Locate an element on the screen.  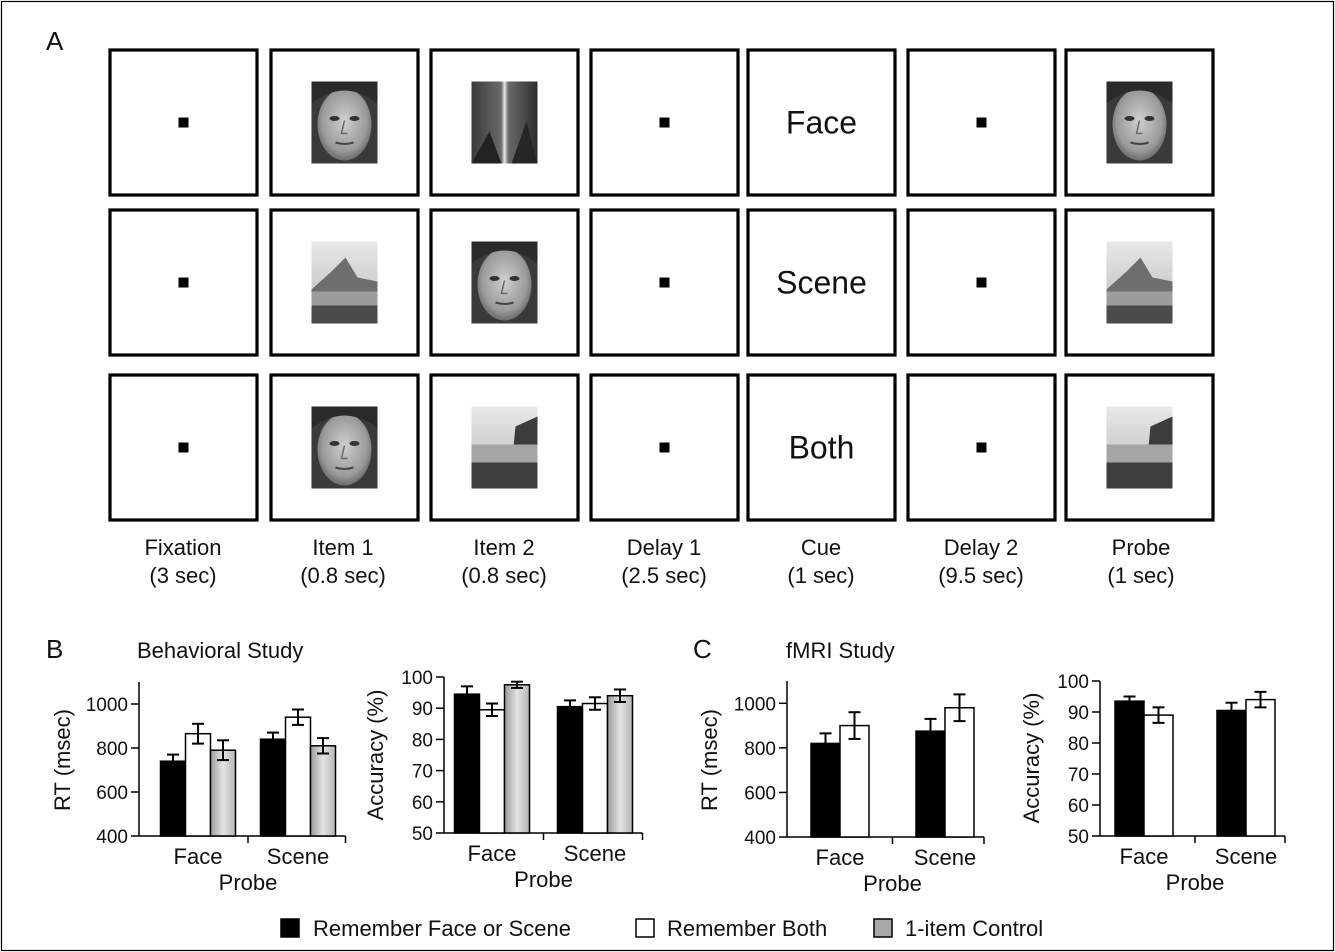
phase-duration: (3 sec) is located at coordinates (182, 575).